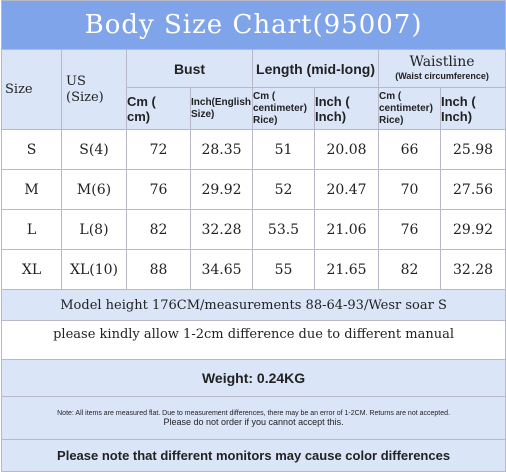 The image size is (506, 472). I want to click on data-row: M M(6) 76 29.92 52 20.47 70 27.56, so click(253, 189).